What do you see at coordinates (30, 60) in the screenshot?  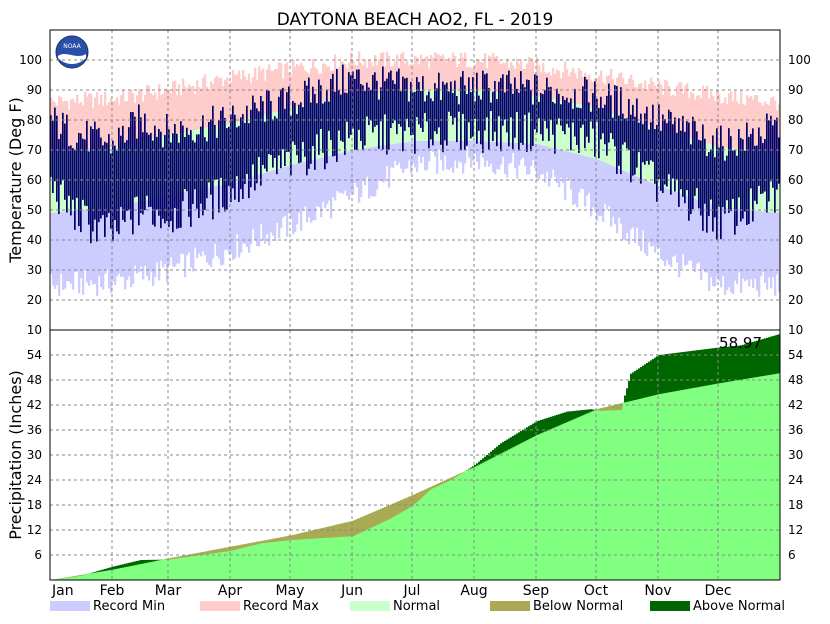 I see `temperature-tick-left: 100` at bounding box center [30, 60].